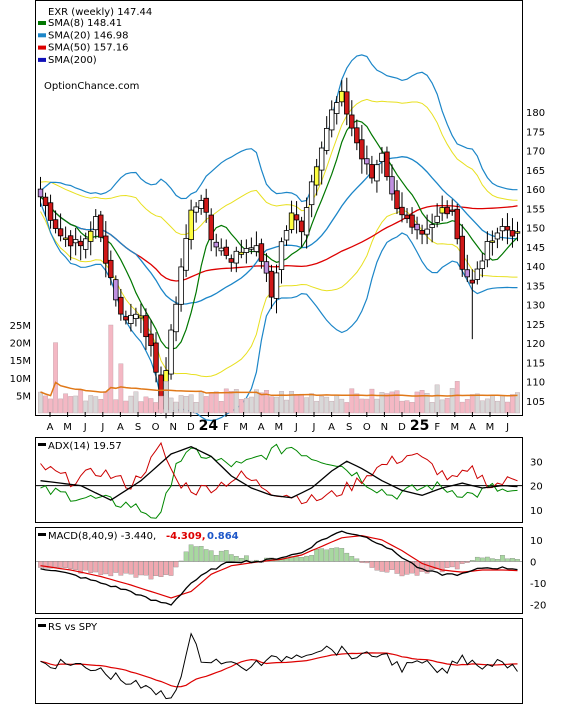  Describe the element at coordinates (402, 427) in the screenshot. I see `x-tick-label: D` at that location.